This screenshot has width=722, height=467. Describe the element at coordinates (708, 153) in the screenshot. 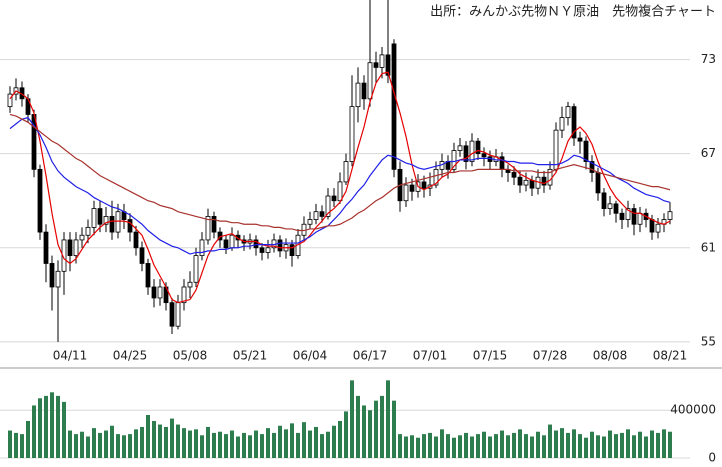

I see `y-tick-label: 67` at that location.